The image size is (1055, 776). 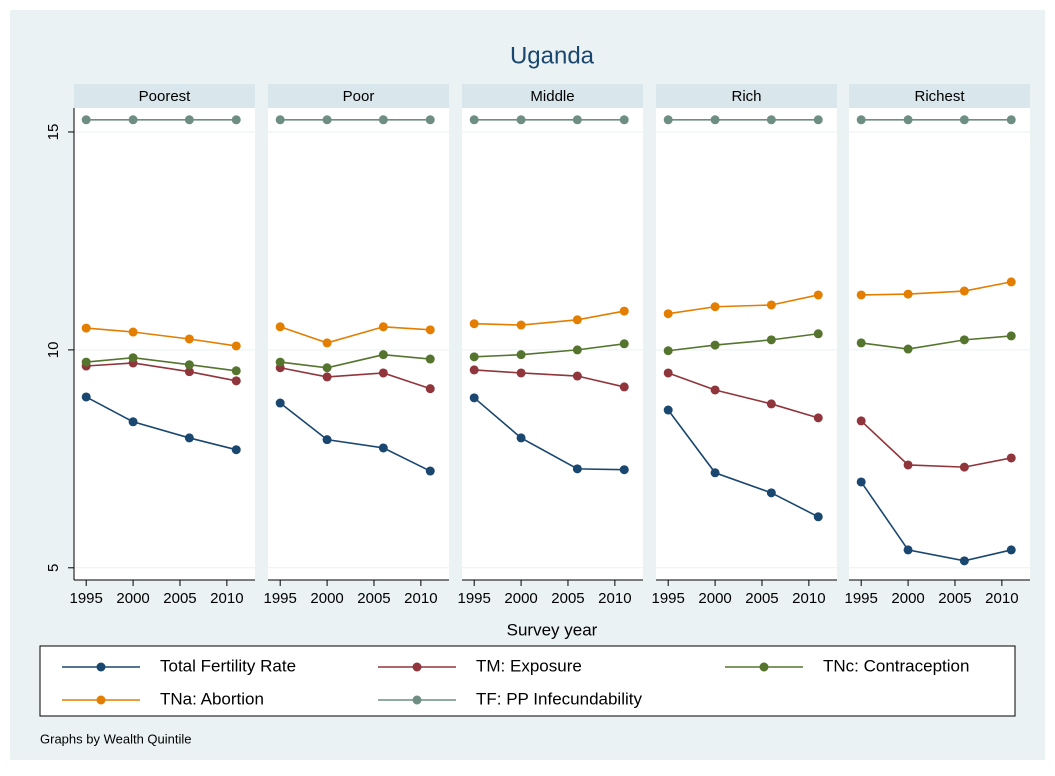 I want to click on legend-box, so click(x=527, y=681).